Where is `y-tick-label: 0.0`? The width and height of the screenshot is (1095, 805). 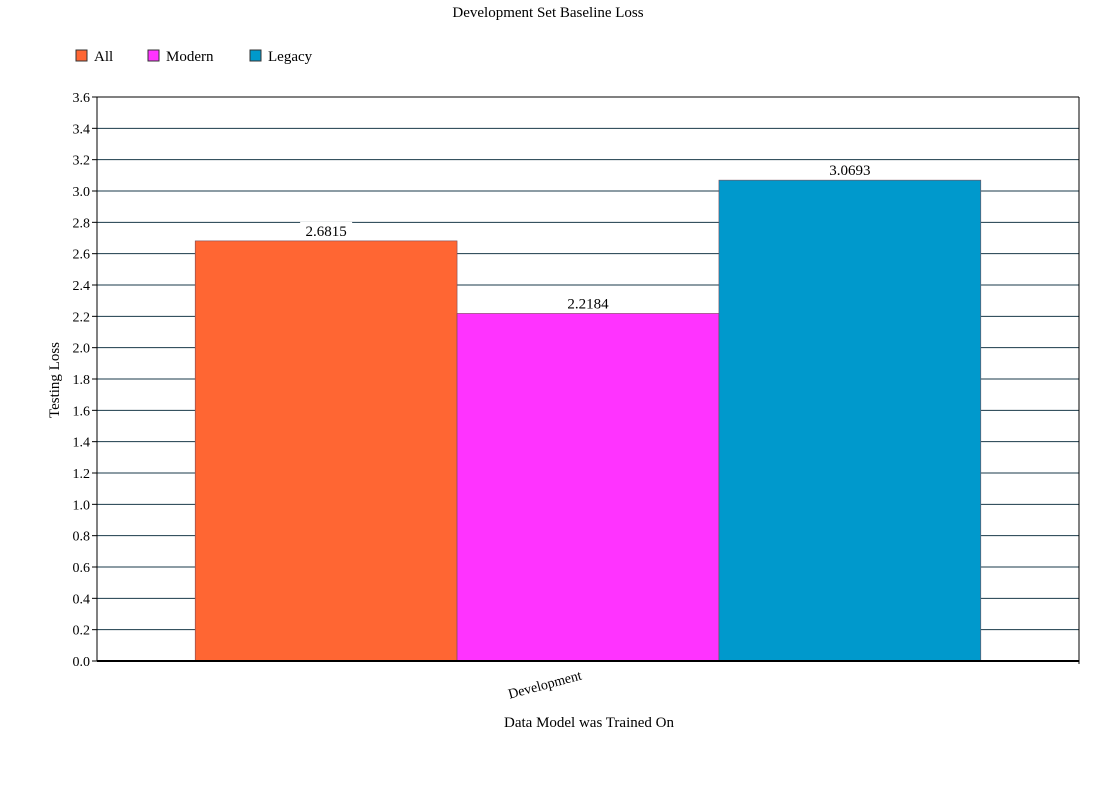 y-tick-label: 0.0 is located at coordinates (82, 662).